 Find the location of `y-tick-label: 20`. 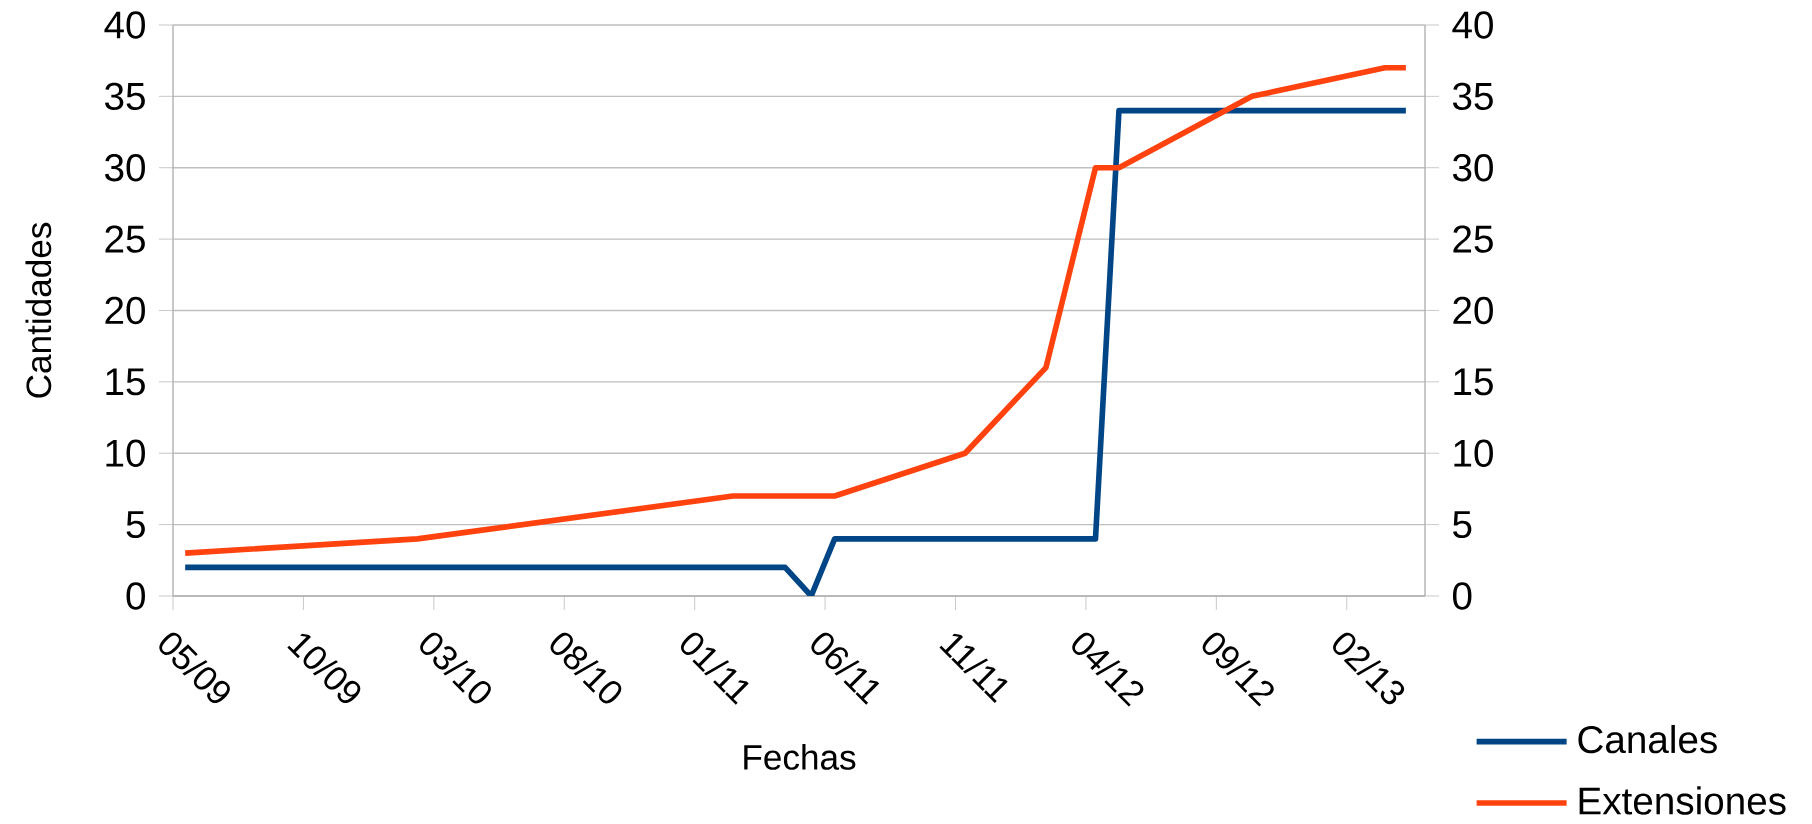

y-tick-label: 20 is located at coordinates (125, 310).